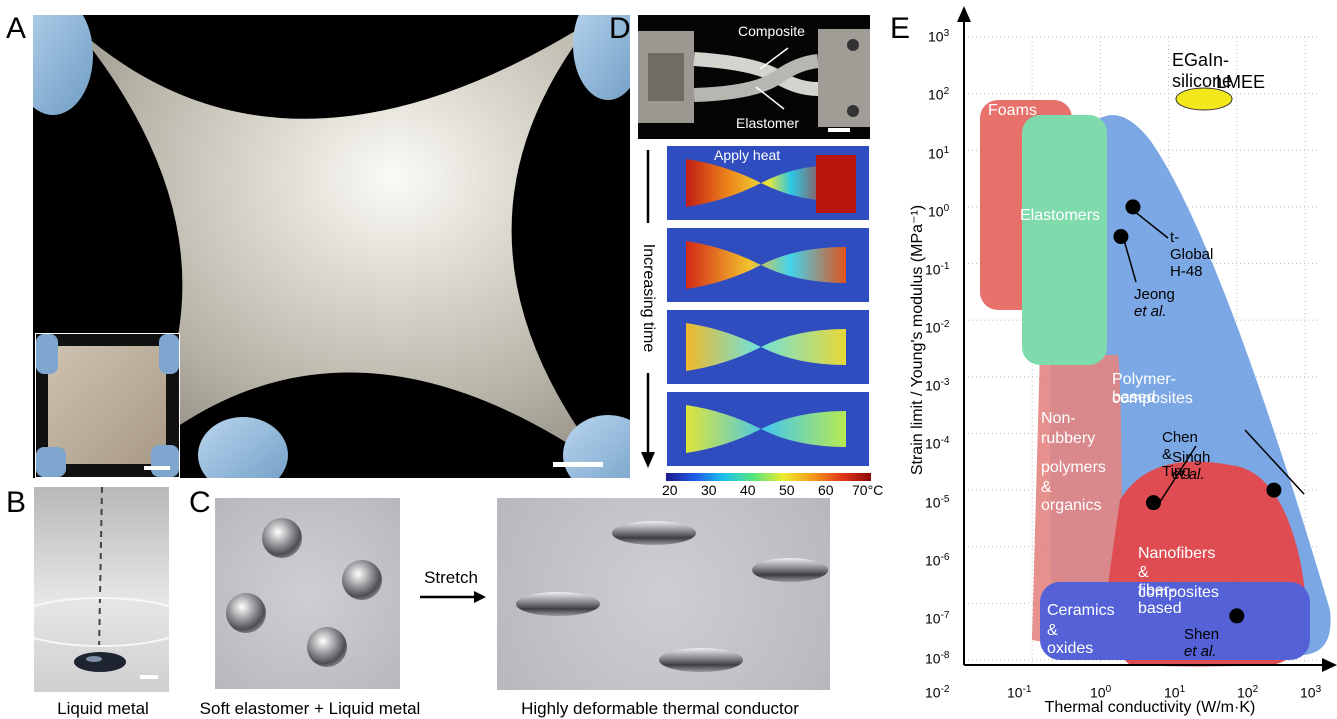 The width and height of the screenshot is (1337, 719). I want to click on colorbar-ticks: 20 30 40 50 60 70°C, so click(776, 491).